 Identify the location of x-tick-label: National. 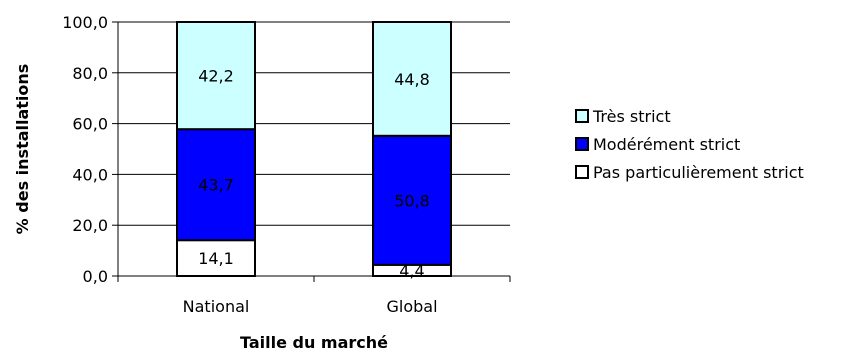
(216, 306).